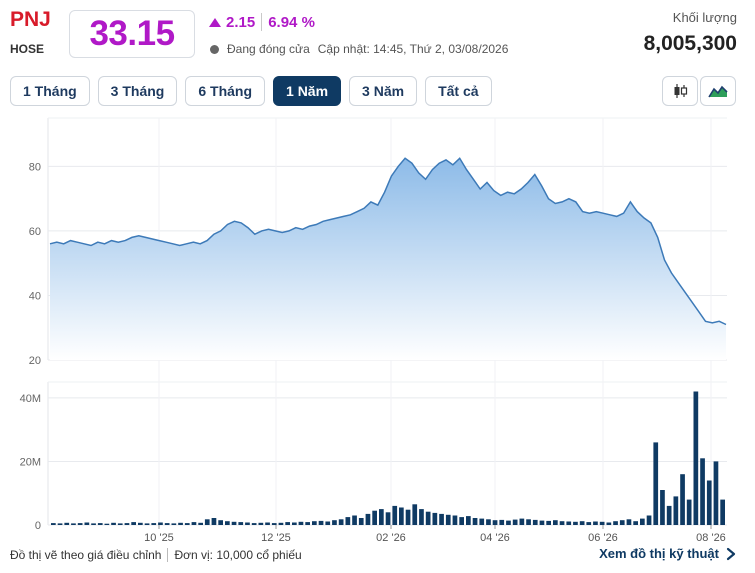 The width and height of the screenshot is (755, 573). What do you see at coordinates (27, 49) in the screenshot?
I see `exchange-label: HOSE` at bounding box center [27, 49].